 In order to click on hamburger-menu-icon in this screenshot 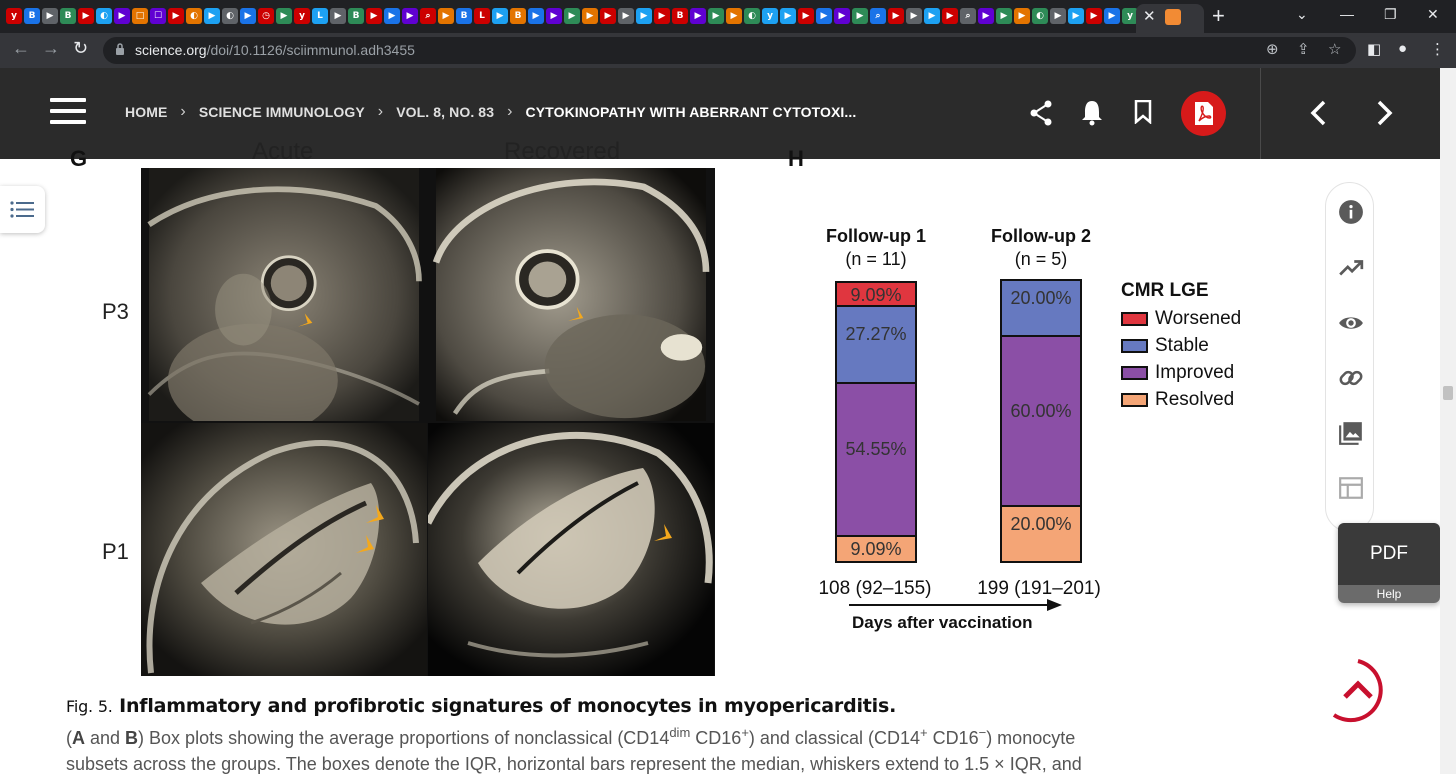, I will do `click(68, 112)`.